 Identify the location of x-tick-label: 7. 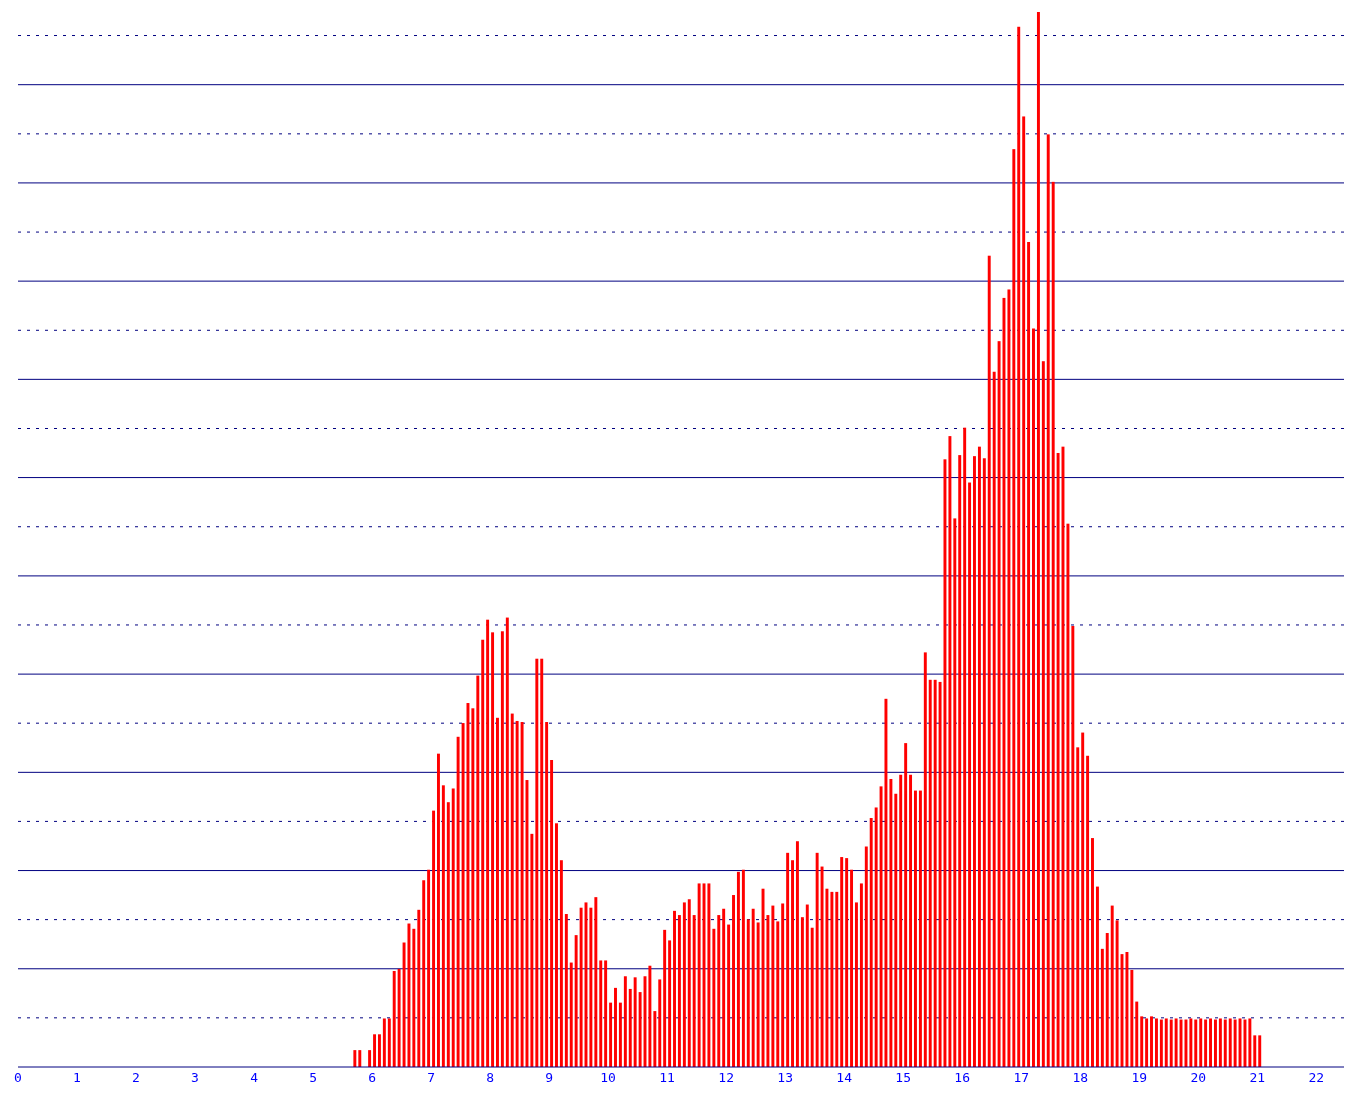
(431, 1077).